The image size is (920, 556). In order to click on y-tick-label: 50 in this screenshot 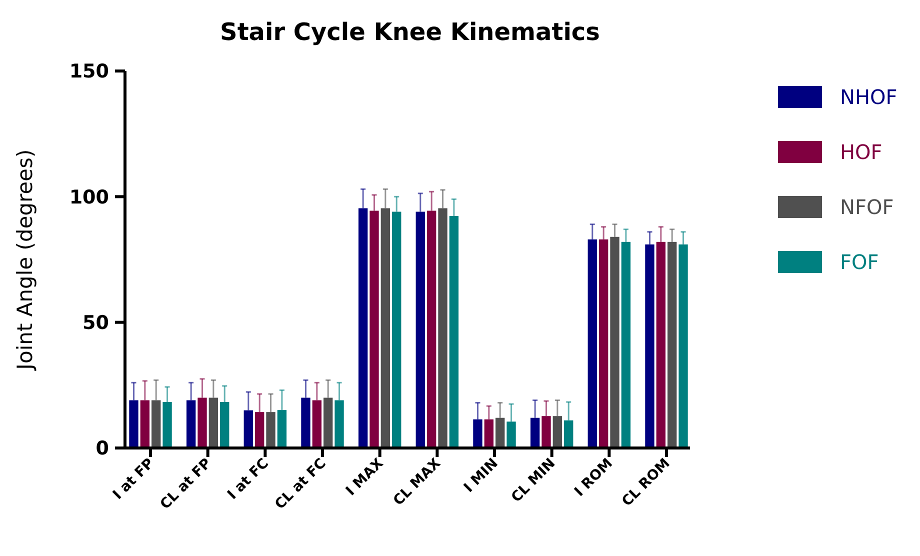, I will do `click(95, 323)`.